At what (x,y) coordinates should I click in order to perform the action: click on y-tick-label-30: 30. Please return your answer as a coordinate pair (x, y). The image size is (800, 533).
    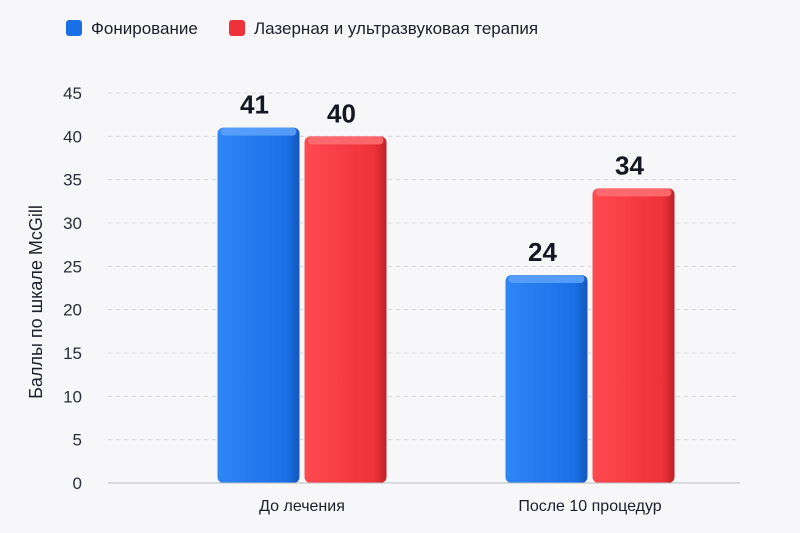
    Looking at the image, I should click on (72, 223).